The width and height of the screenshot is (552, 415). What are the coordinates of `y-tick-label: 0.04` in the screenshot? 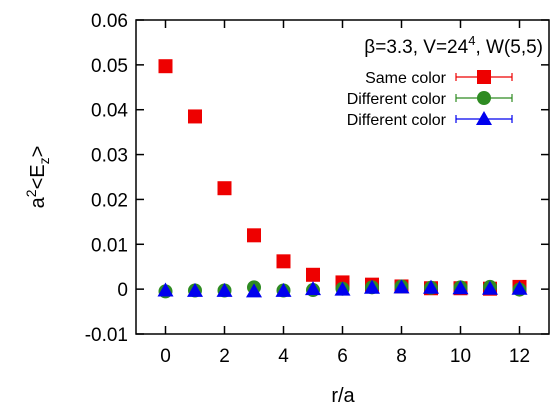 It's located at (109, 111).